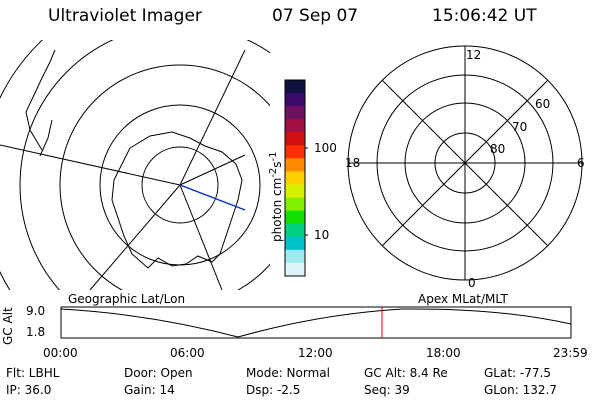  I want to click on mlt-label-0: 0, so click(472, 283).